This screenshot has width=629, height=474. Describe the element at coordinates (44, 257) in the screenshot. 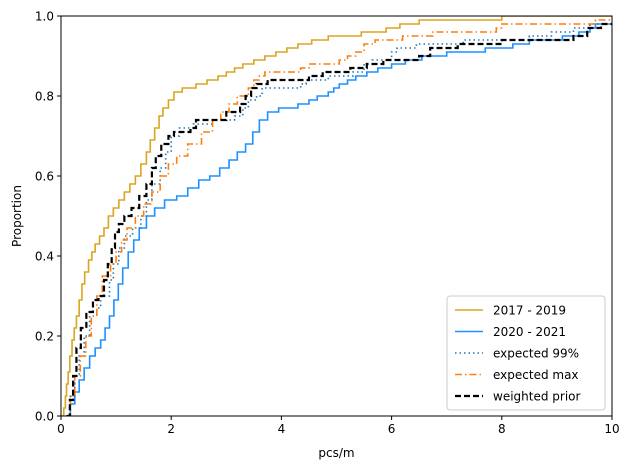

I see `y-tick-label: 0.4` at that location.